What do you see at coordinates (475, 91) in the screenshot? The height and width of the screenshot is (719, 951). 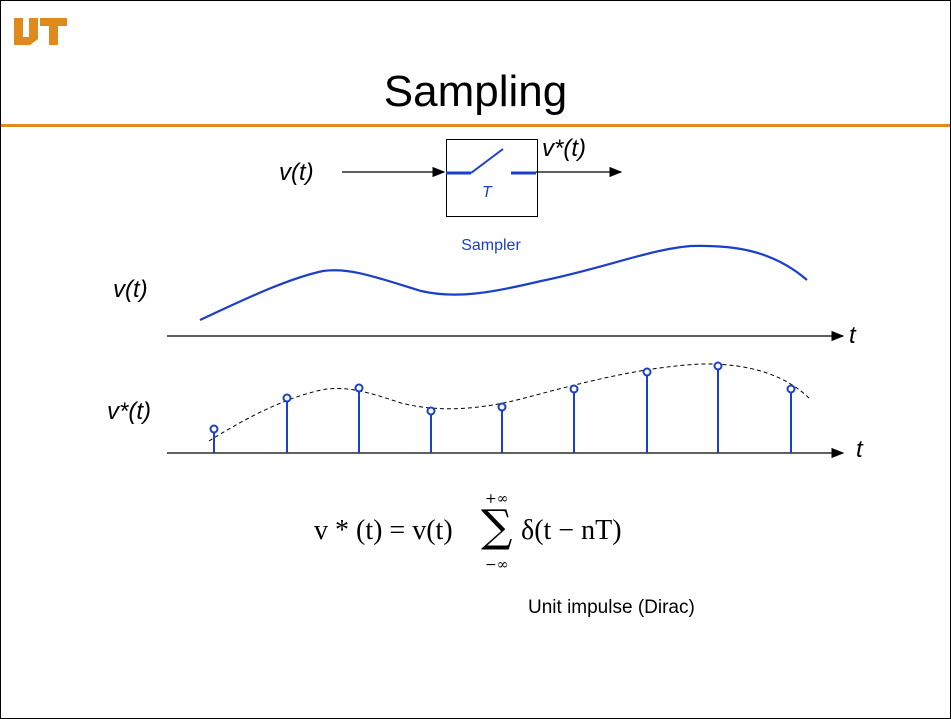 I see `slide-title: Sampling` at bounding box center [475, 91].